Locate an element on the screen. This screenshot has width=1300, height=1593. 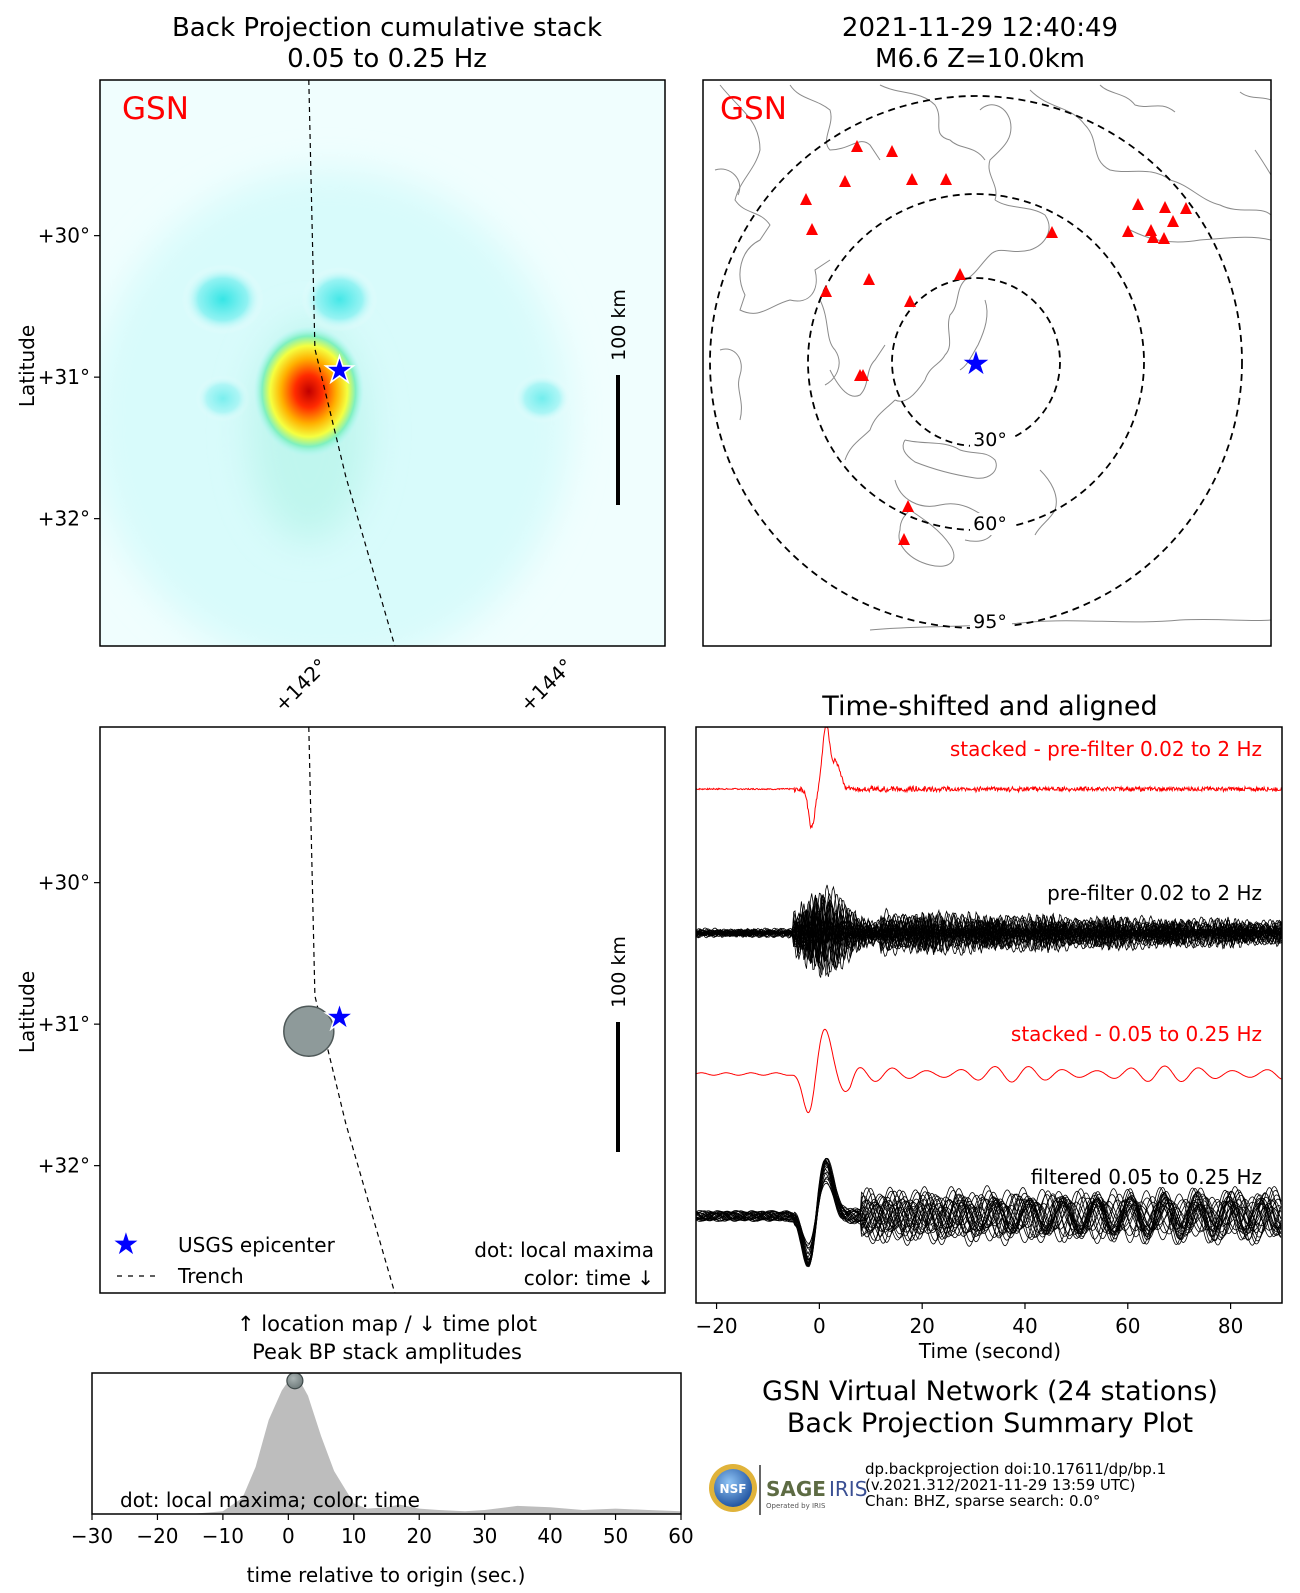
ring-label: 60° is located at coordinates (990, 524).